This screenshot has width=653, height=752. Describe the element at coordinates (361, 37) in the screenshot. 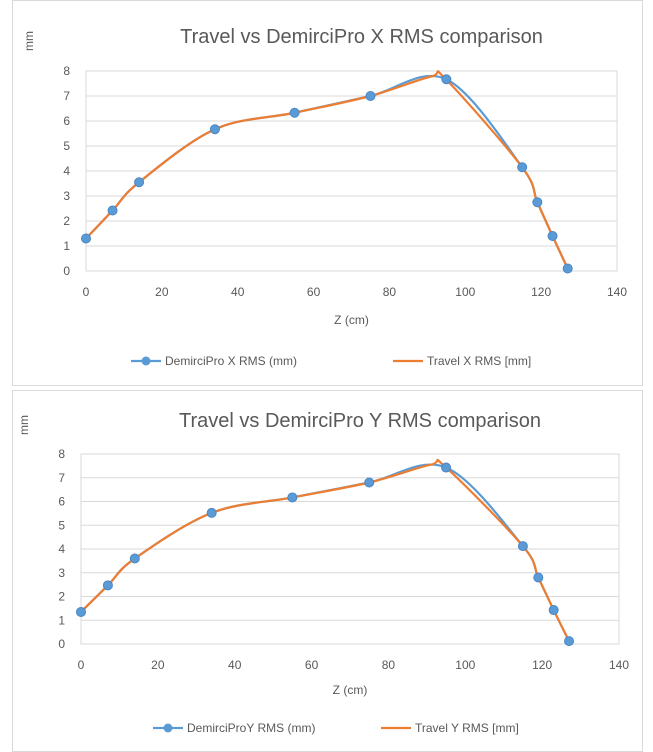

I see `chart-title: Travel vs DemirciPro X RMS comparison` at that location.